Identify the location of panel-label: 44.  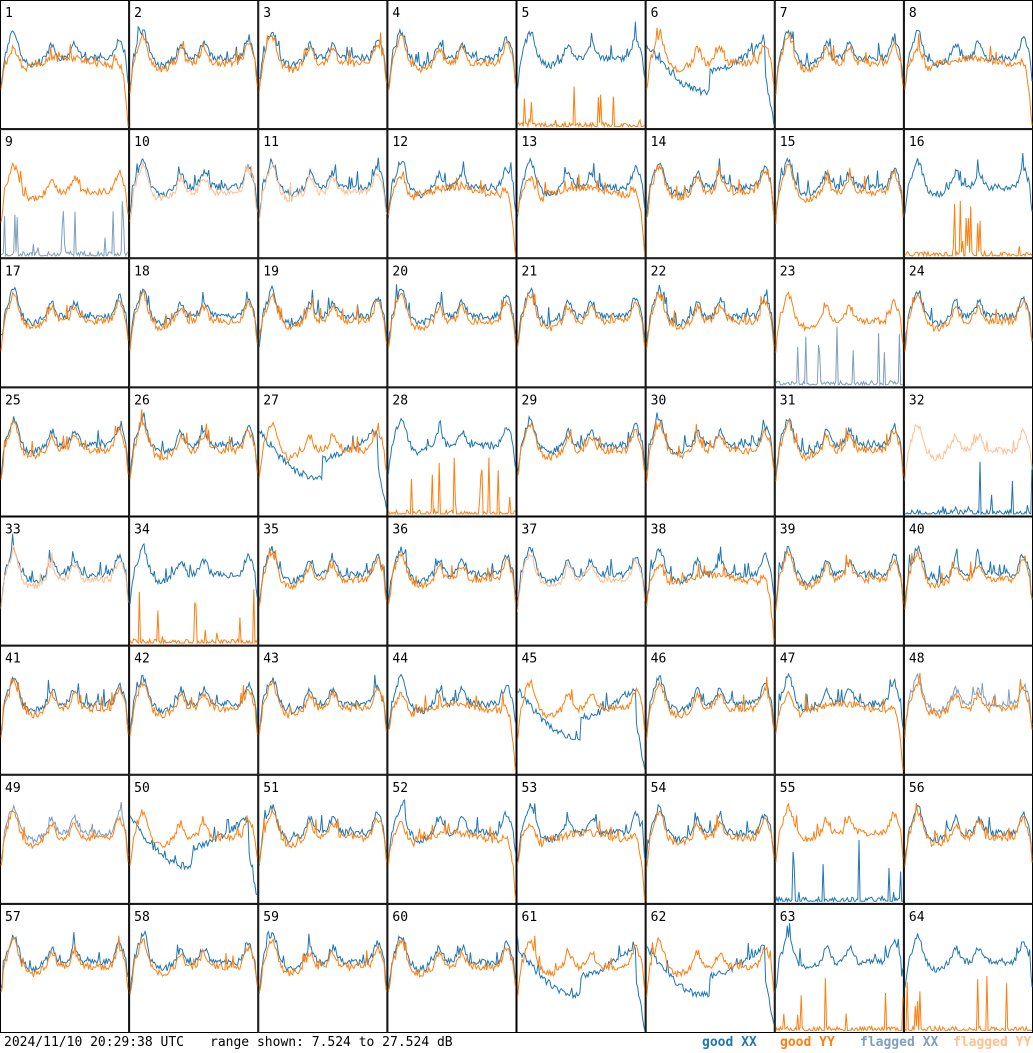
(400, 659).